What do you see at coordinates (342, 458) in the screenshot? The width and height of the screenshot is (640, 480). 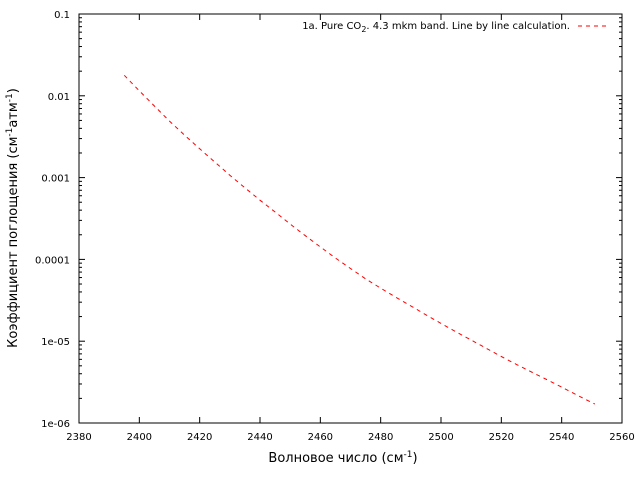 I see `x-axis-label: Волновое число (см-1)` at bounding box center [342, 458].